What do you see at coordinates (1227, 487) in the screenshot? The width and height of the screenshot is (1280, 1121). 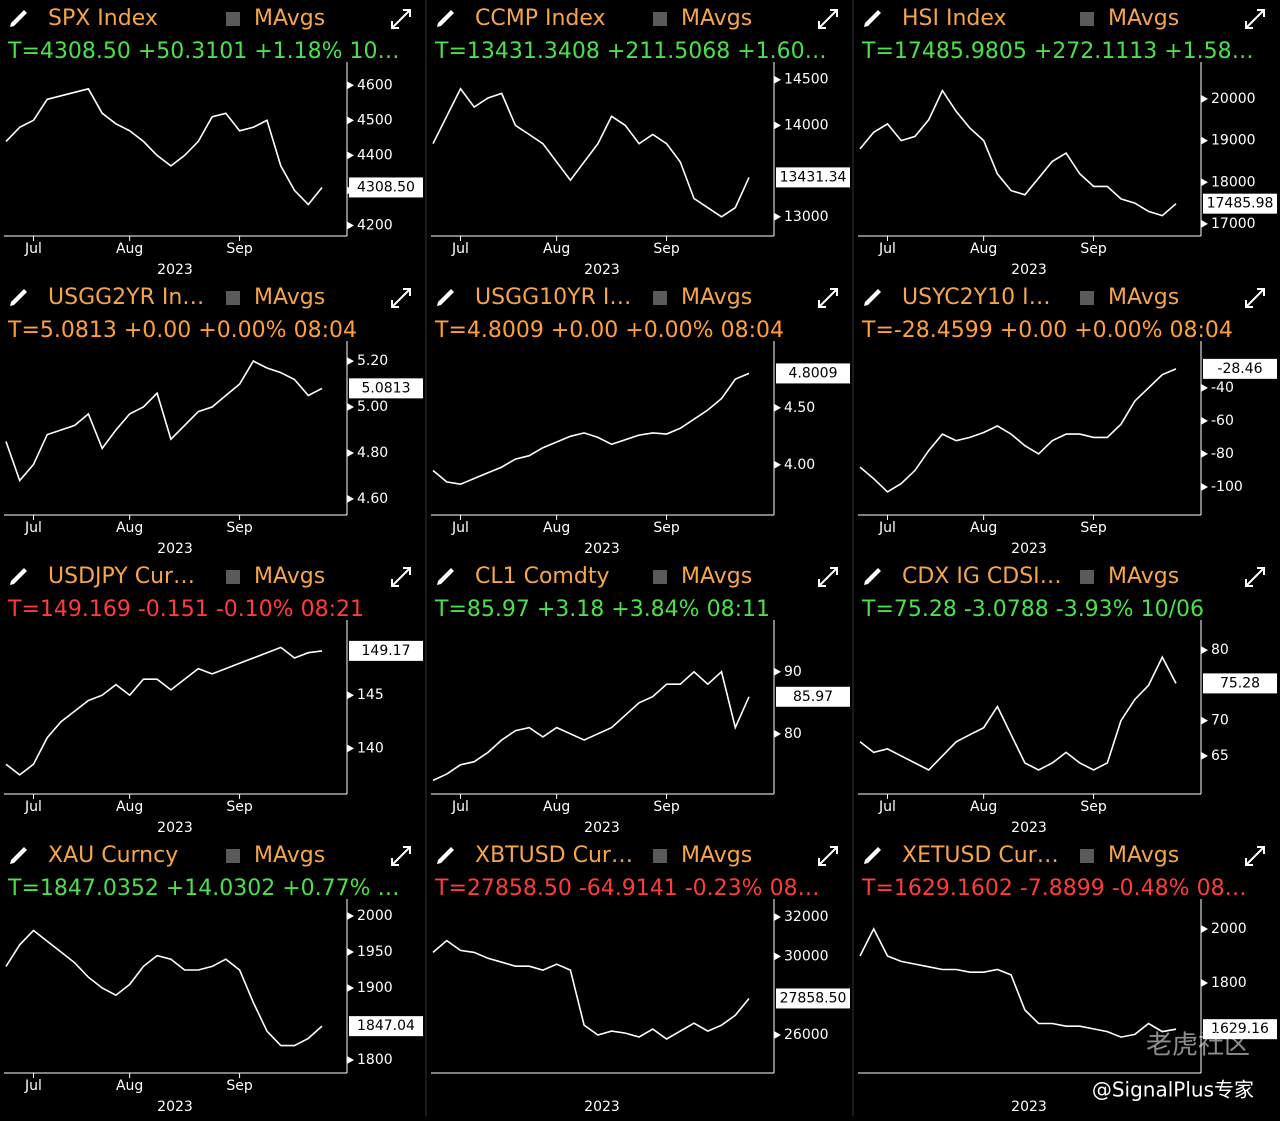 I see `y-tick-label: -100` at bounding box center [1227, 487].